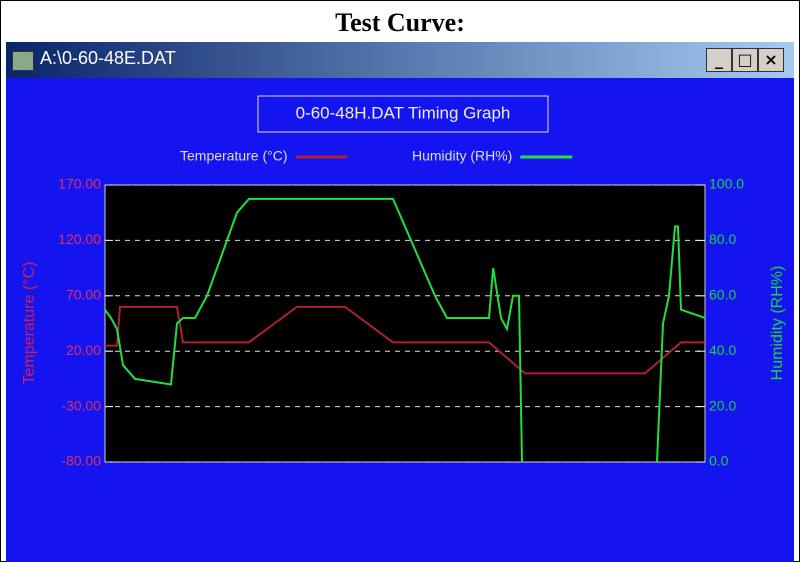 The height and width of the screenshot is (562, 800). I want to click on y-tick-label: 120.00, so click(79, 239).